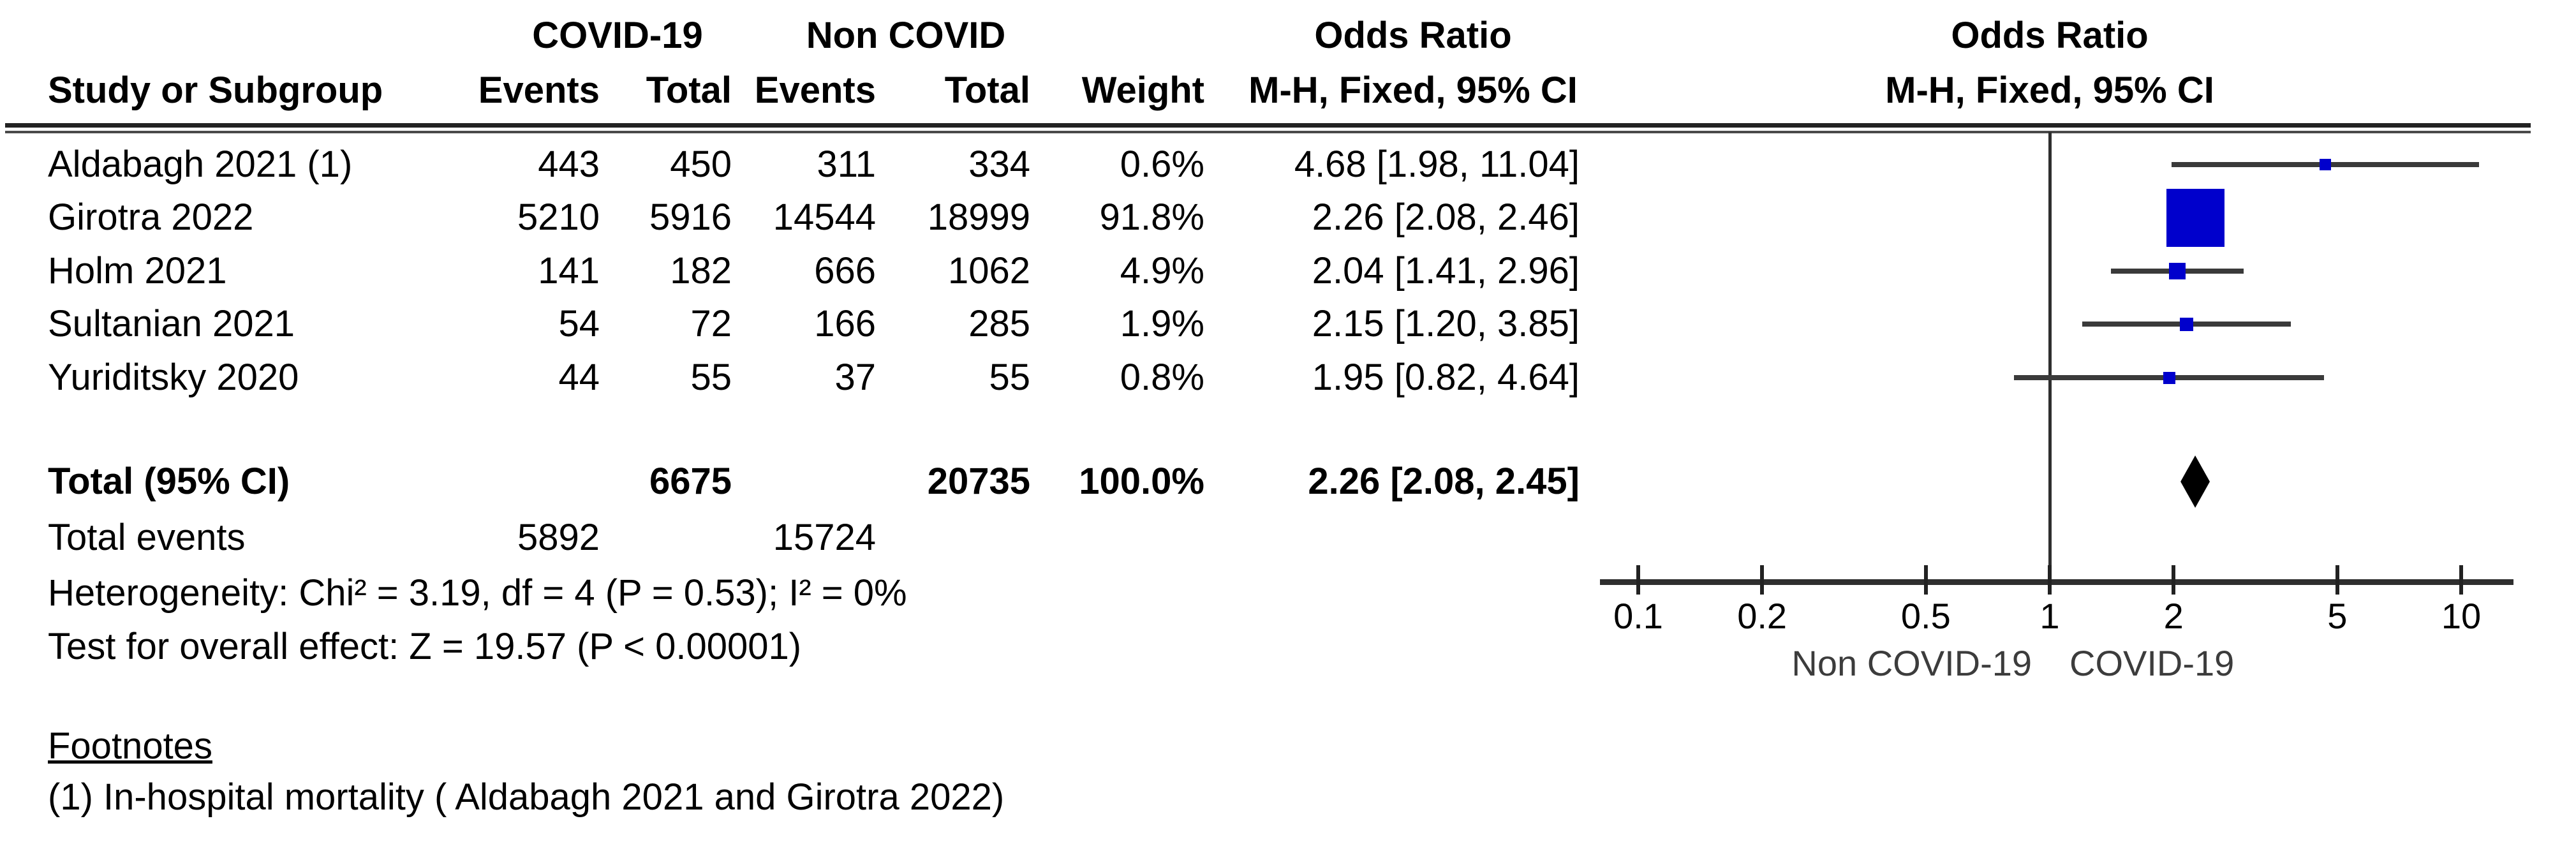  Describe the element at coordinates (1141, 481) in the screenshot. I see `total-weight: 100.0%` at that location.